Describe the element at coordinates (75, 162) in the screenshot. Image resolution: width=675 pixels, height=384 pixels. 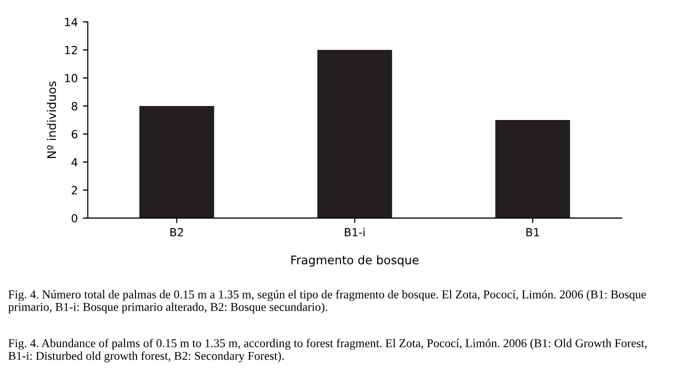
I see `y-tick-label: 4` at that location.